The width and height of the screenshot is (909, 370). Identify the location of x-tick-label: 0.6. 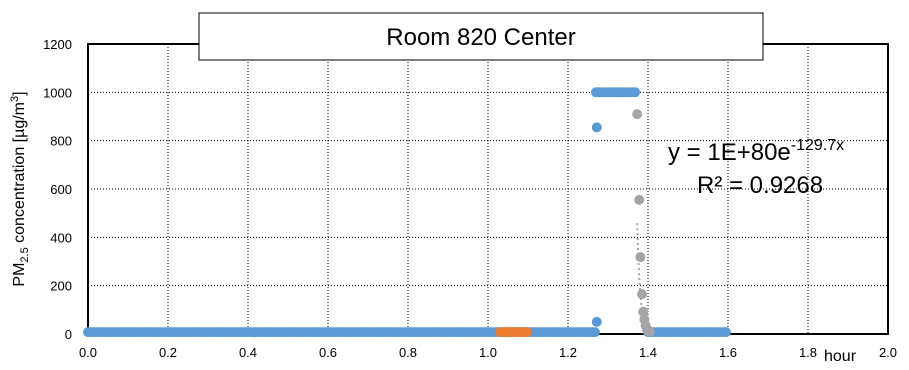
(328, 352).